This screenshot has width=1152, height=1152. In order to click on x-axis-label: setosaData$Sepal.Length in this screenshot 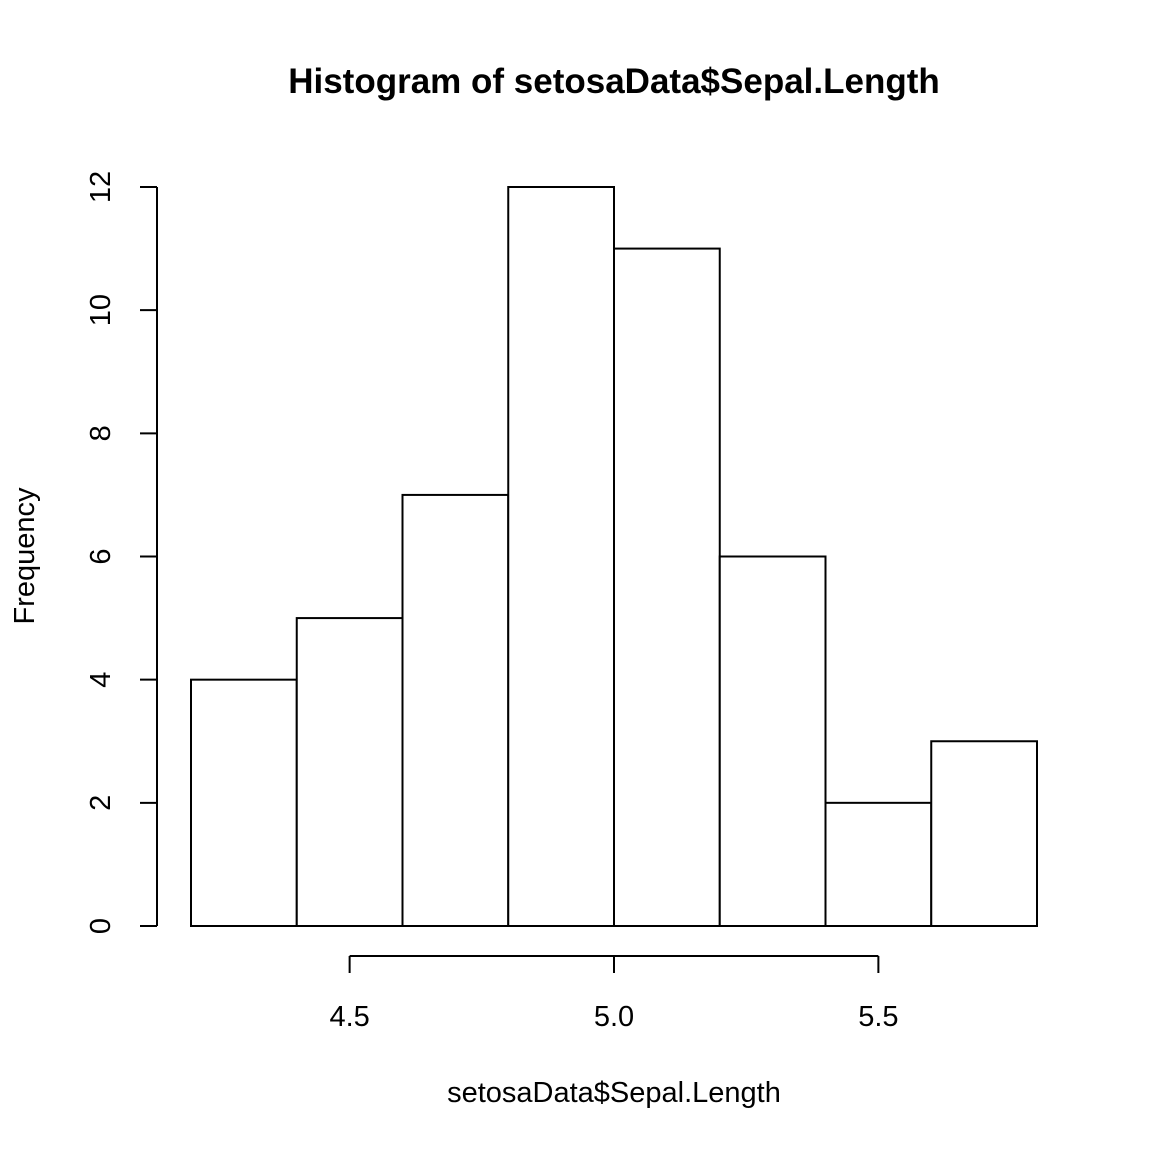, I will do `click(614, 1093)`.